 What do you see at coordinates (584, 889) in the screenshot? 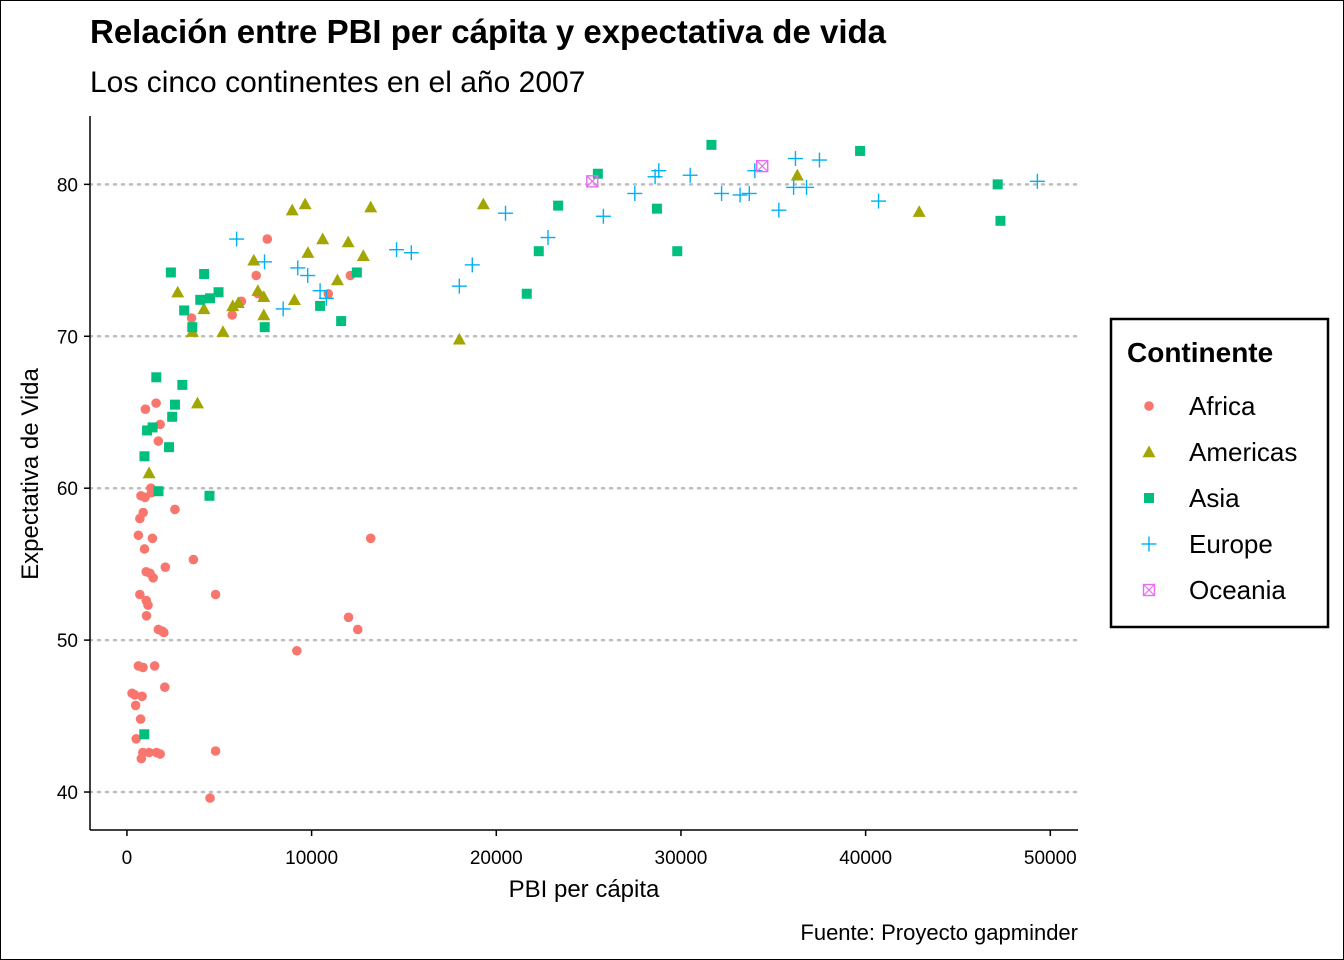
I see `x-axis-label: PBI per cápita` at bounding box center [584, 889].